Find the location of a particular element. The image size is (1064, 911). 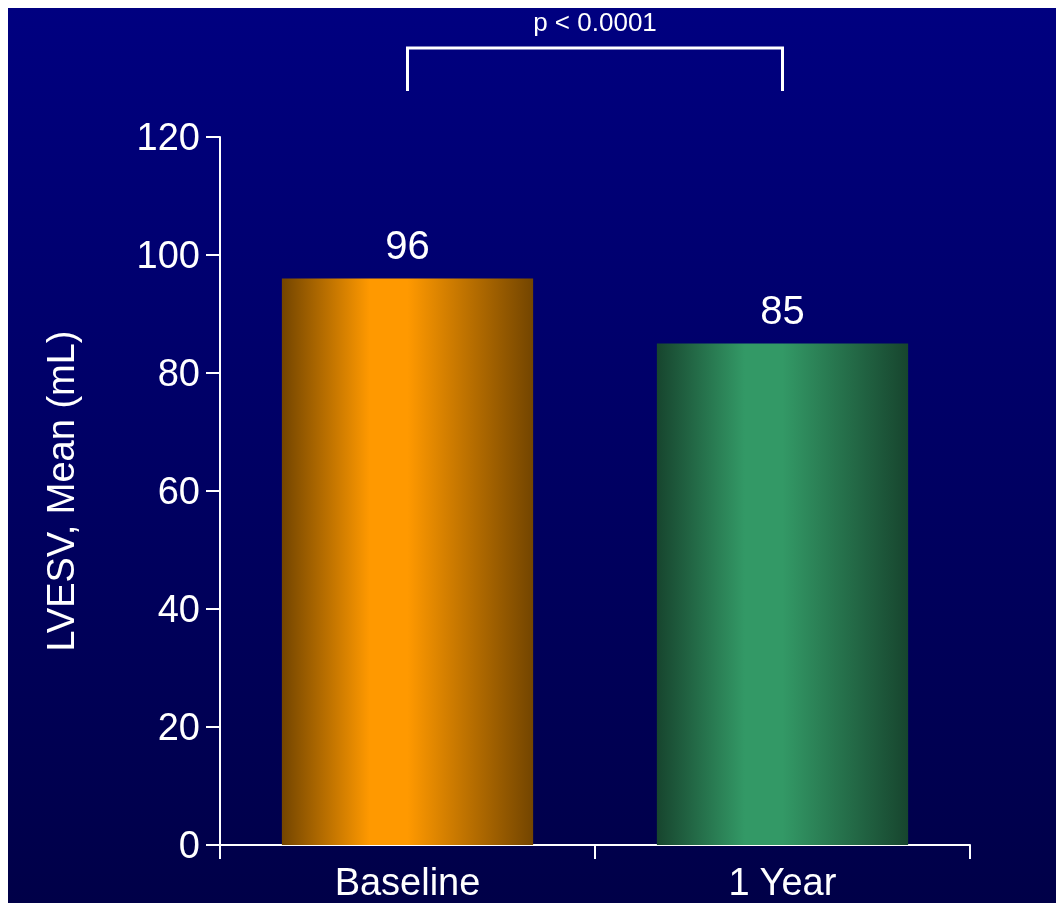

y-tick-label: 20 is located at coordinates (178, 727).